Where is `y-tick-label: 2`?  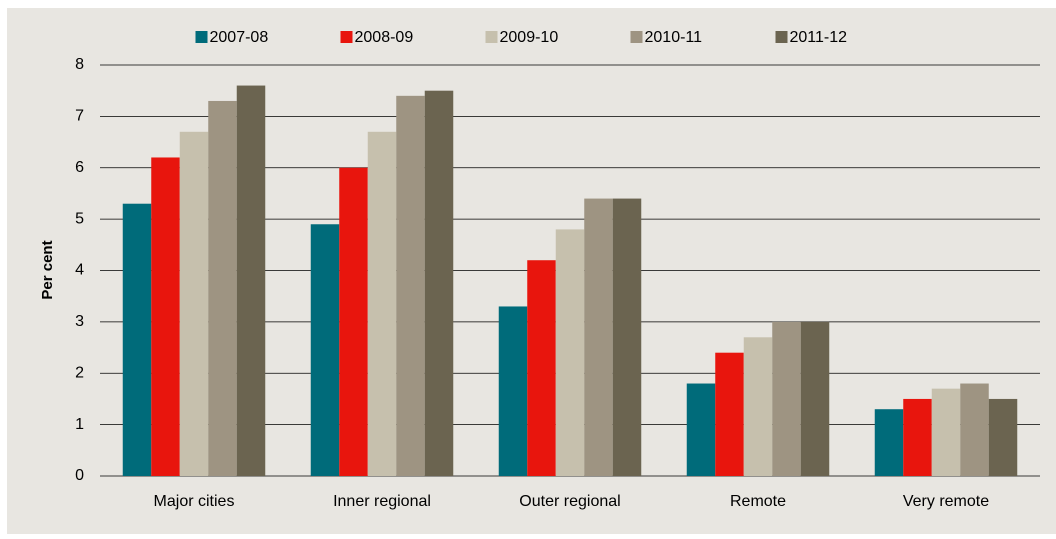 y-tick-label: 2 is located at coordinates (79, 372).